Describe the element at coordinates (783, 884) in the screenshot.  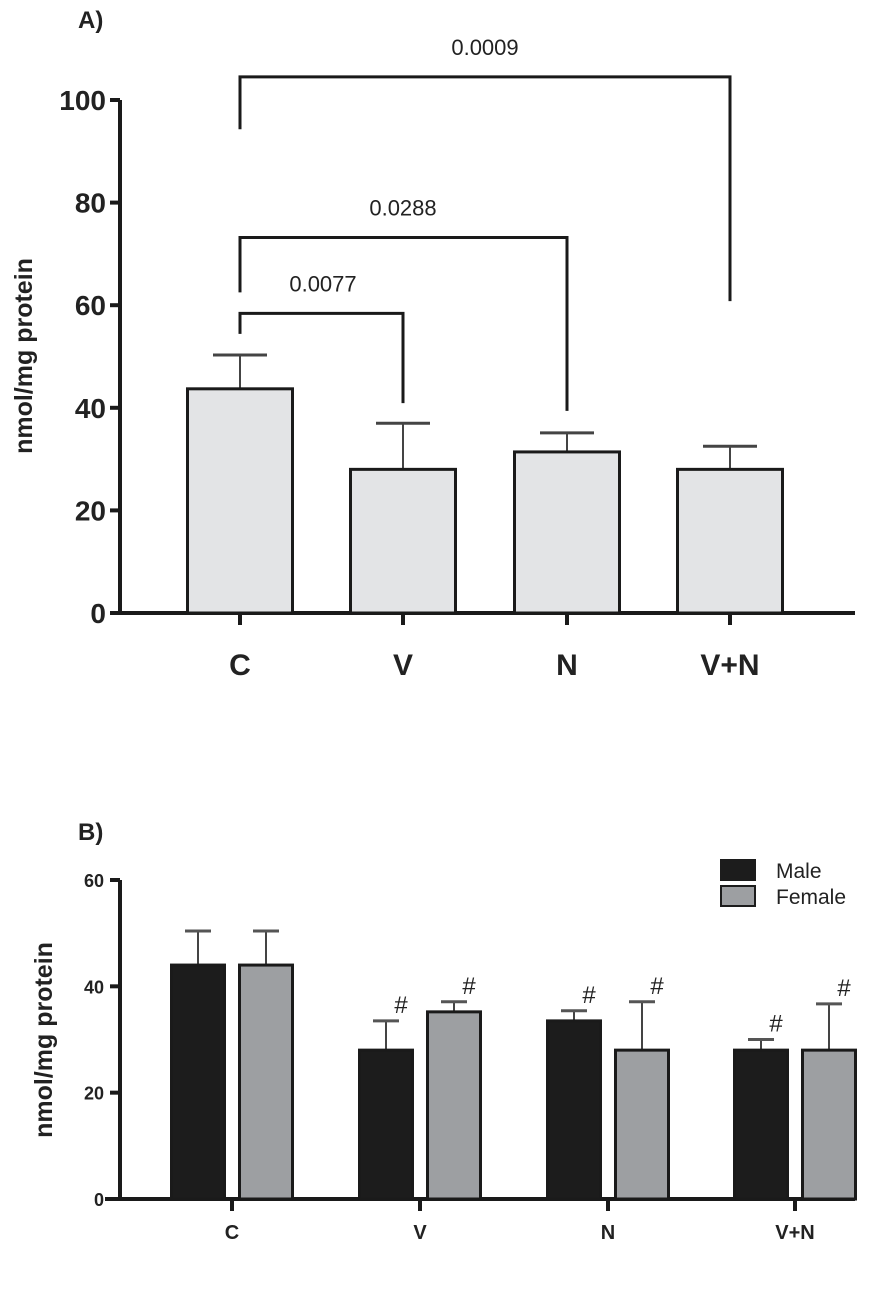
I see `legend: Male Female` at that location.